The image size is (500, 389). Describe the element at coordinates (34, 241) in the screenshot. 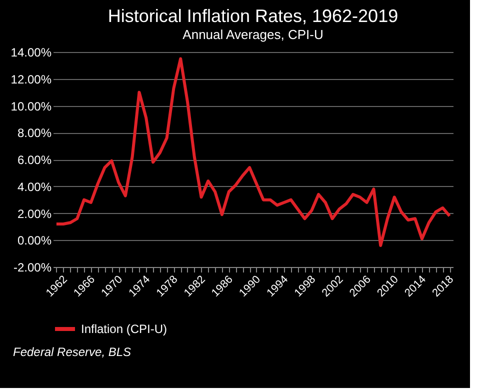

I see `y-tick-label: 0.00%` at that location.